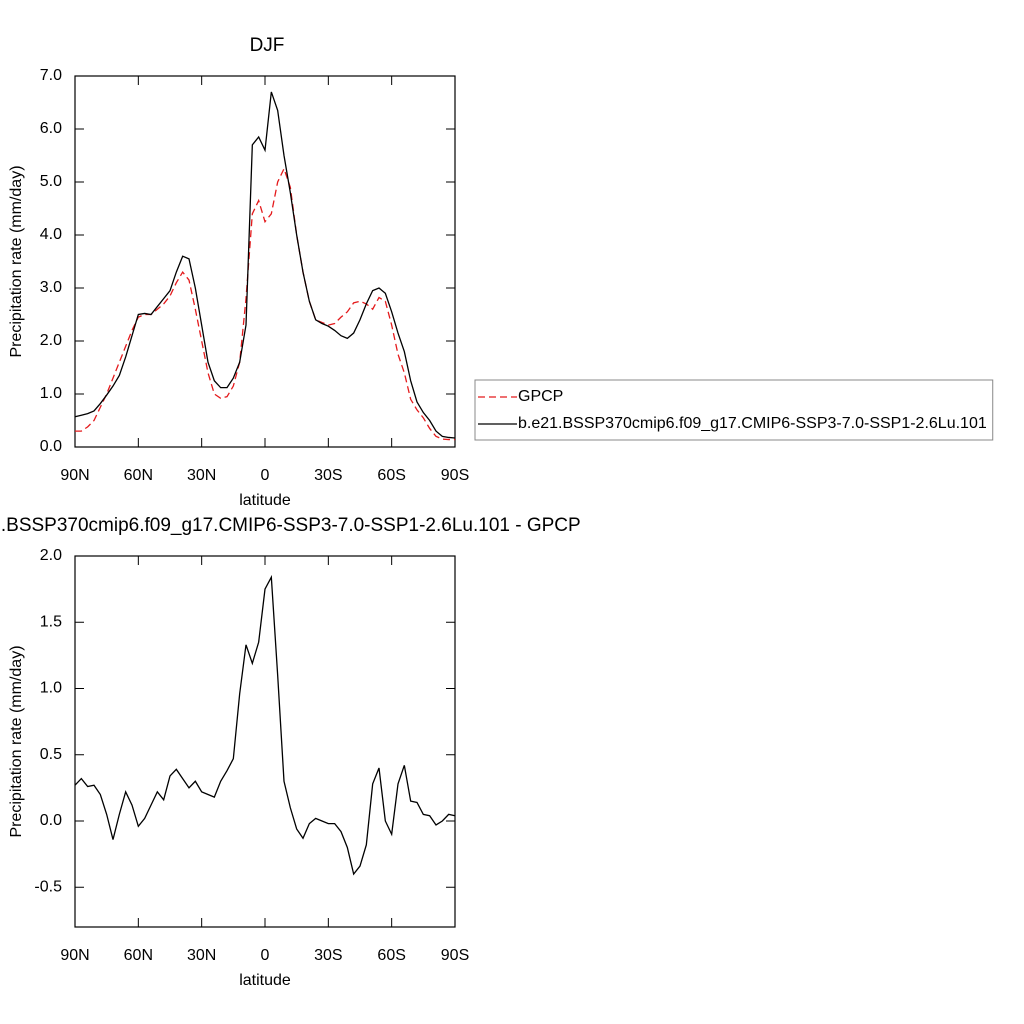 The width and height of the screenshot is (1024, 1024). Describe the element at coordinates (51, 234) in the screenshot. I see `y-tick-label: 4.0` at that location.